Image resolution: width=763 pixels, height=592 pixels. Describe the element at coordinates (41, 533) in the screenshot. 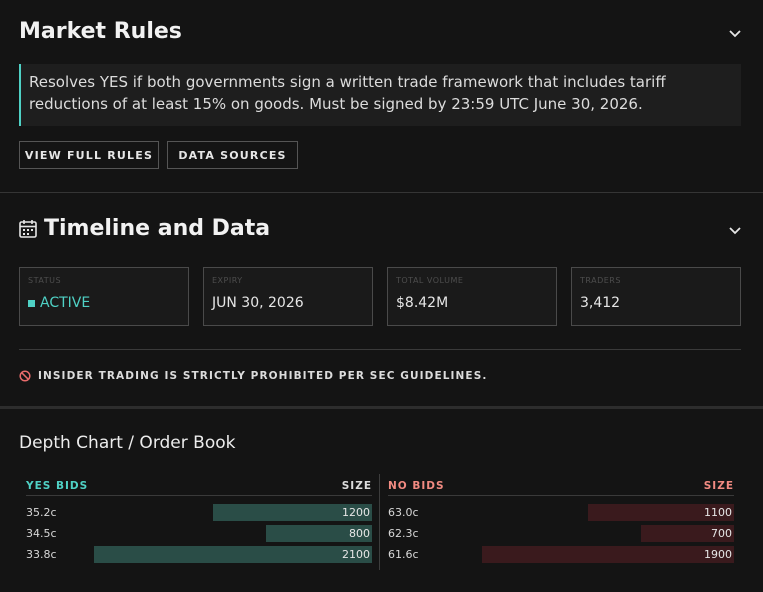

I see `bid-price: 34.5c` at that location.